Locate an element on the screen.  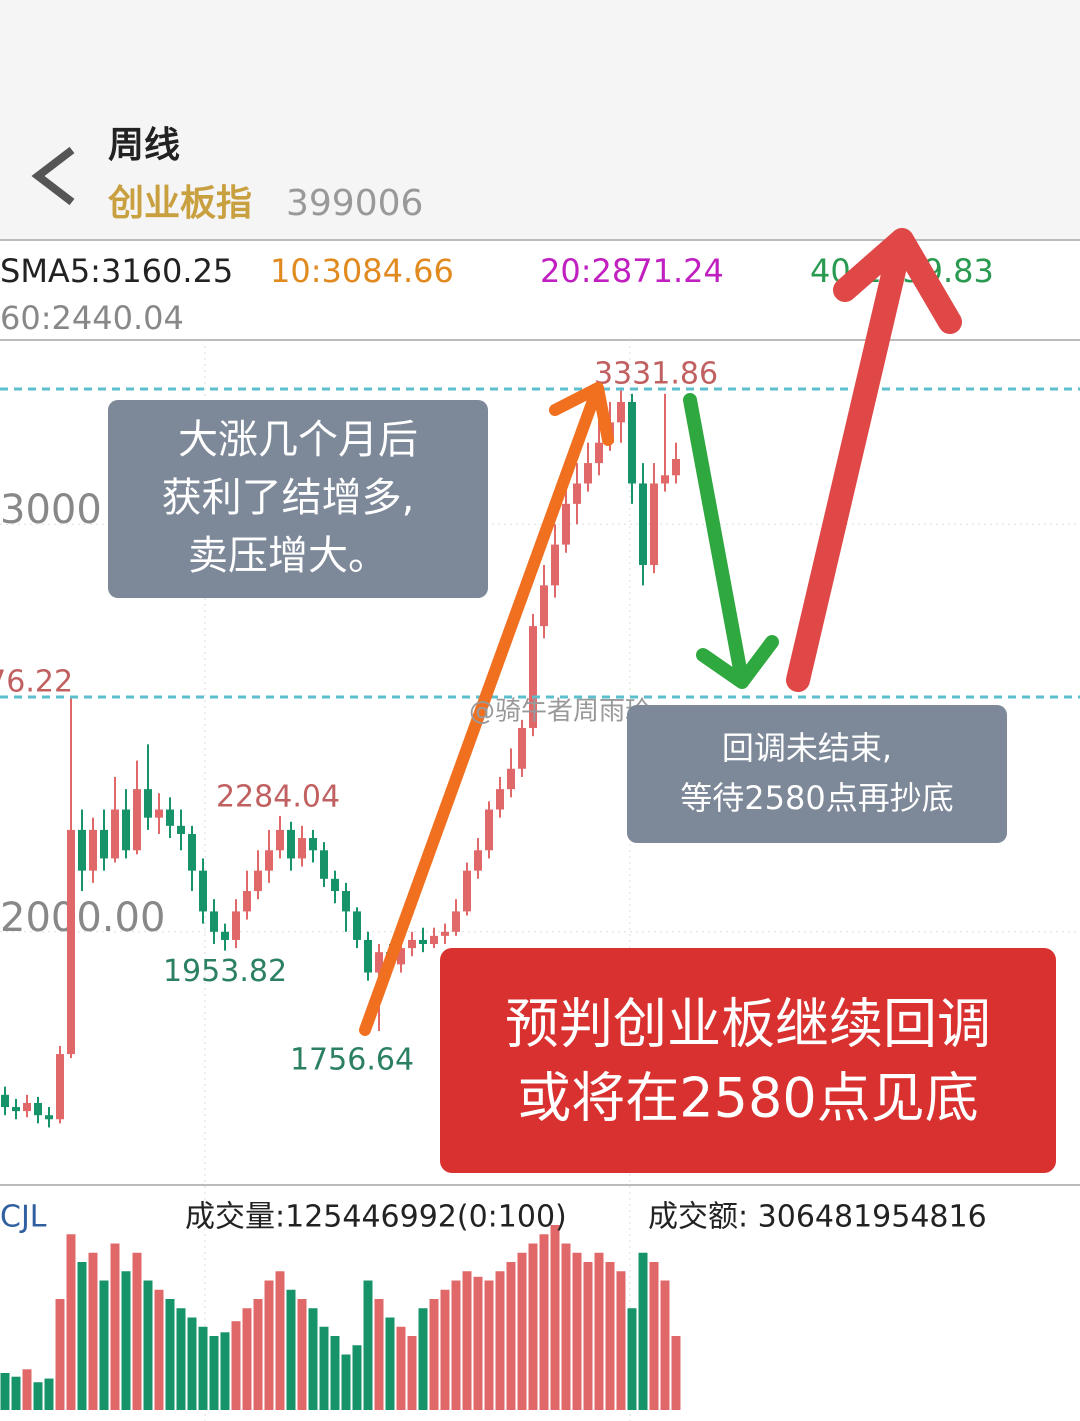
note-text: 或将在2580点见底 is located at coordinates (747, 1098).